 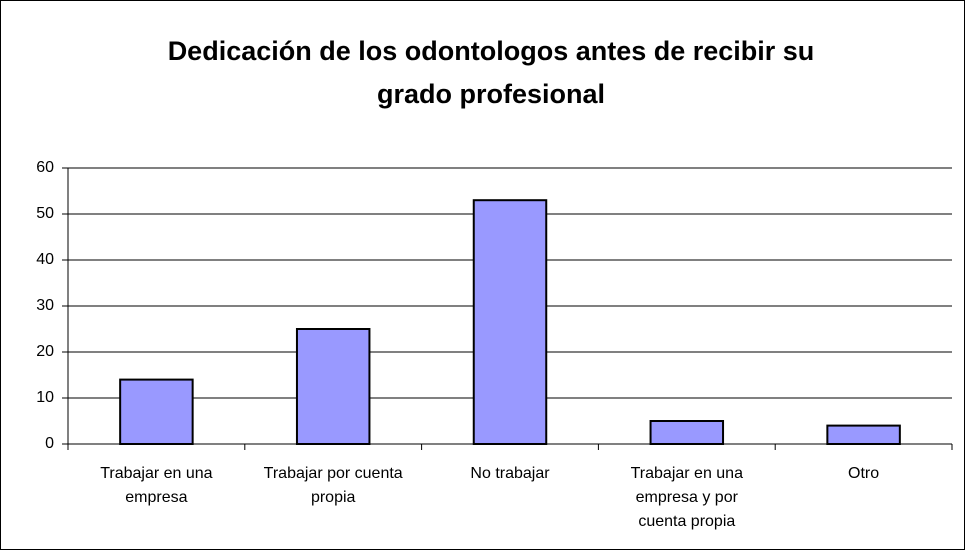 What do you see at coordinates (45, 305) in the screenshot?
I see `y-tick-label: 30` at bounding box center [45, 305].